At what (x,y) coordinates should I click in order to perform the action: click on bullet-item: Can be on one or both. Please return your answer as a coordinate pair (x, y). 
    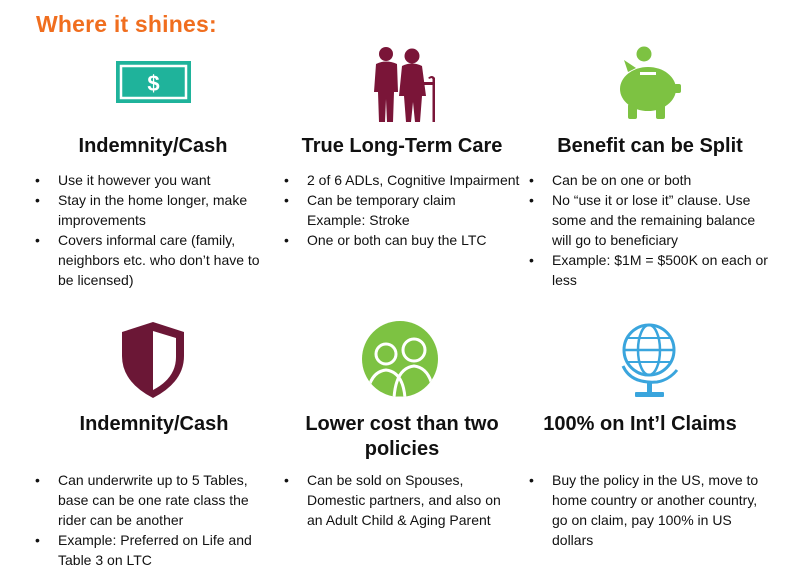
    Looking at the image, I should click on (652, 180).